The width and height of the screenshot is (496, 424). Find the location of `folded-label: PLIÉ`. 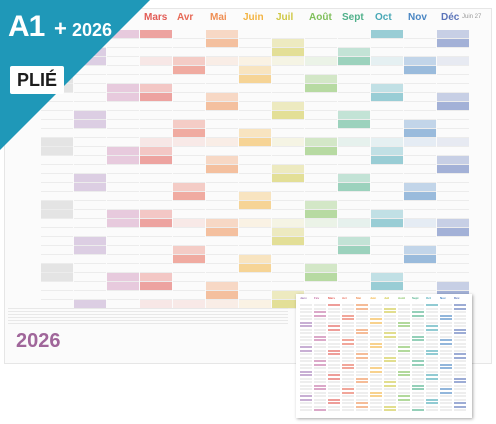

folded-label: PLIÉ is located at coordinates (36, 80).